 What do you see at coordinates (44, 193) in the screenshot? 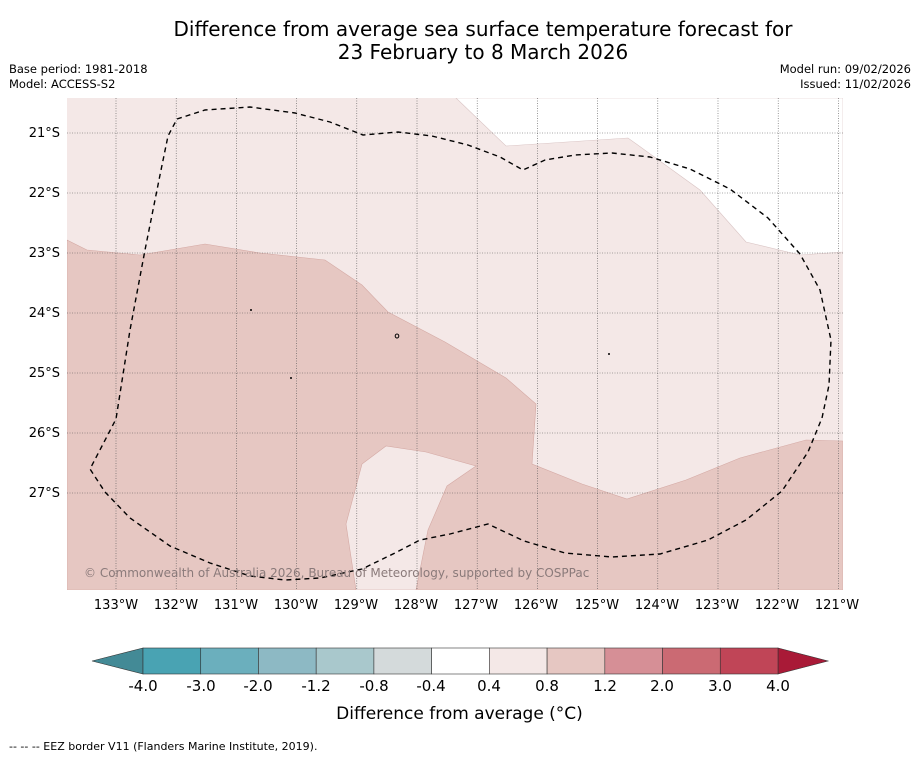
I see `lat-label-22: 22°S` at bounding box center [44, 193].